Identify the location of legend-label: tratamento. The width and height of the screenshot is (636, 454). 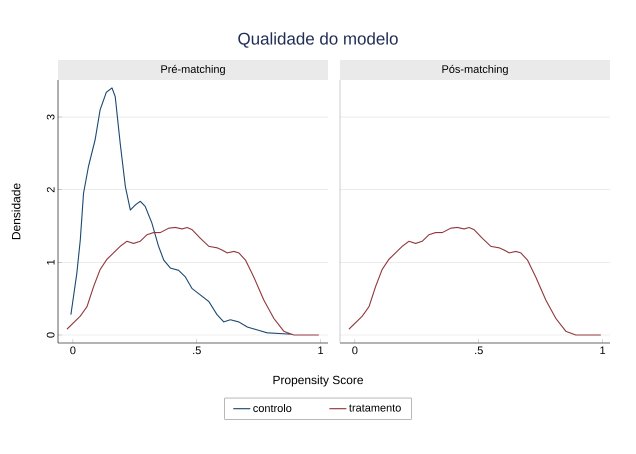
(375, 408).